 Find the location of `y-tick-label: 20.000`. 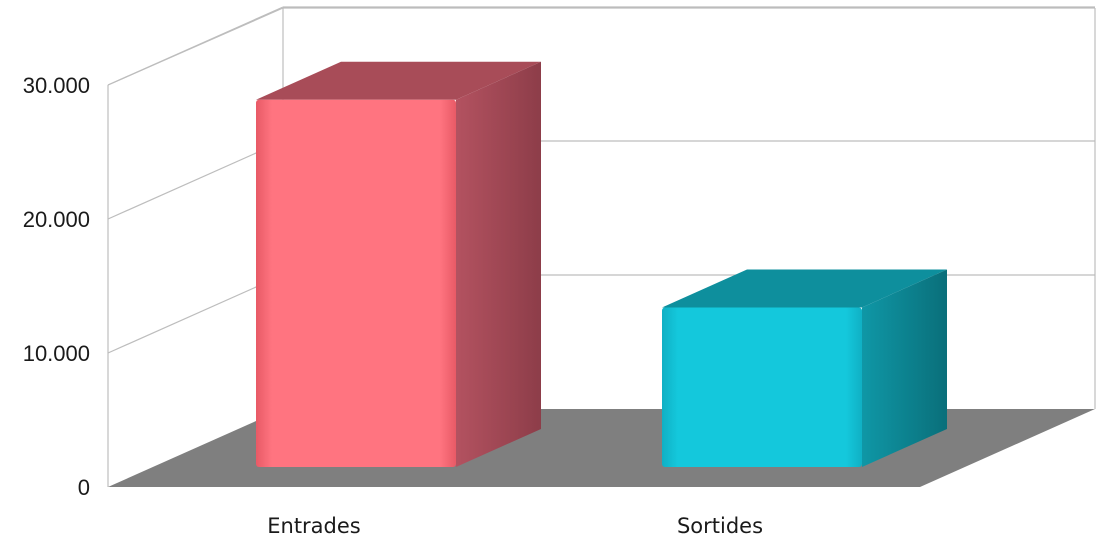

y-tick-label: 20.000 is located at coordinates (56, 219).